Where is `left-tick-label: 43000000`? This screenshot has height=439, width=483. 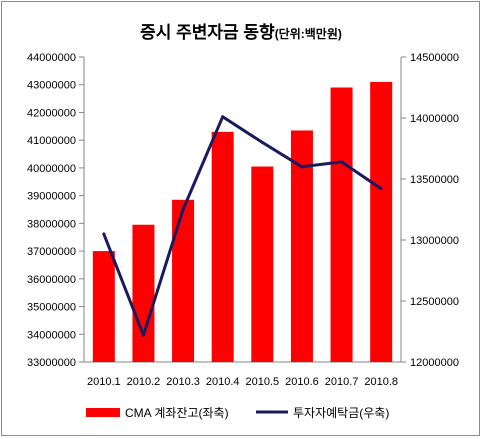
left-tick-label: 43000000 is located at coordinates (51, 86).